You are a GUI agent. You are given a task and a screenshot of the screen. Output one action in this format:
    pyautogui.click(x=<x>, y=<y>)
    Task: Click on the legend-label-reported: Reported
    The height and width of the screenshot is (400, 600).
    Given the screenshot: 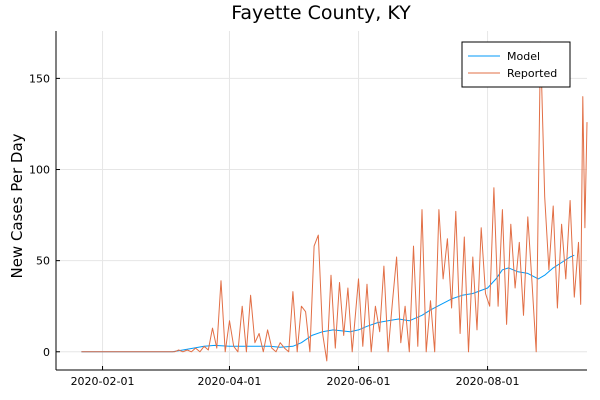 What is the action you would take?
    pyautogui.click(x=532, y=73)
    